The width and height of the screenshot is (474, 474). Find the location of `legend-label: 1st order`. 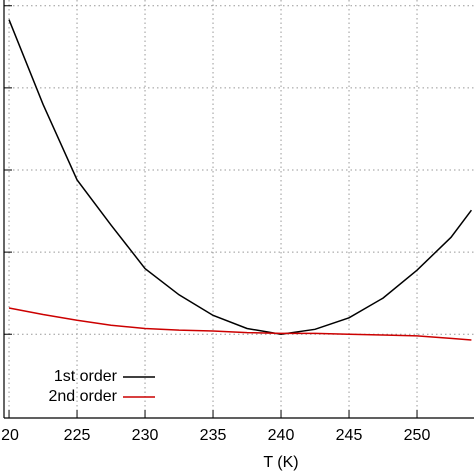

legend-label: 1st order is located at coordinates (86, 376).